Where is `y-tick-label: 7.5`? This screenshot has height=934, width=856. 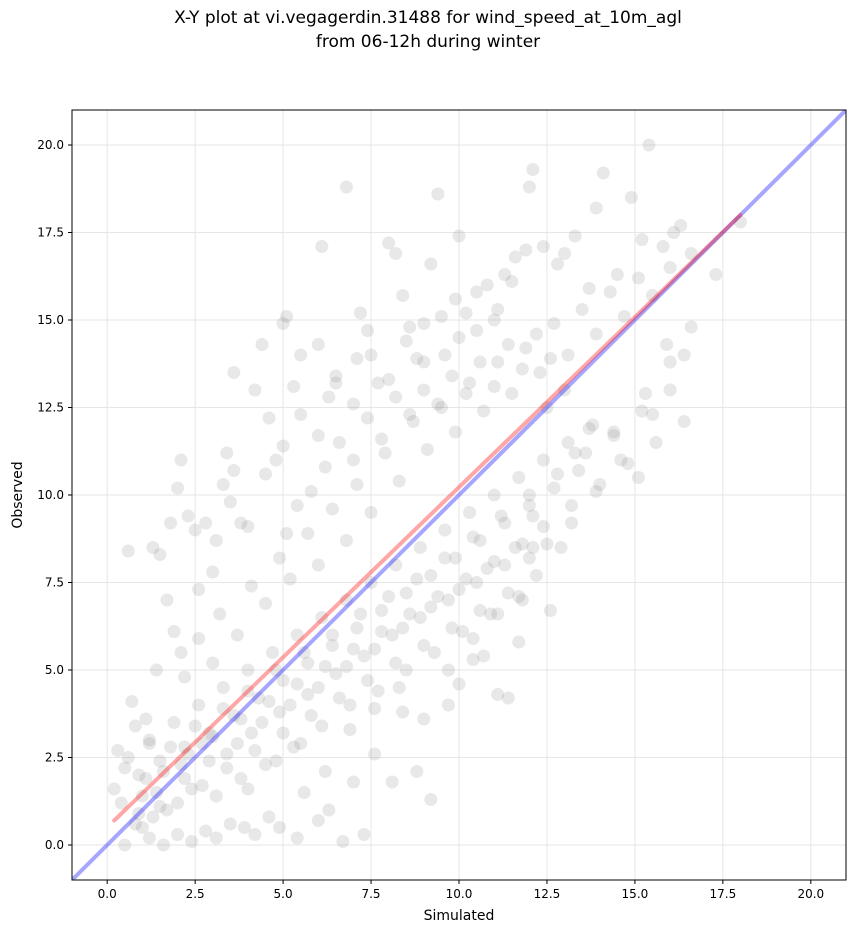
y-tick-label: 7.5 is located at coordinates (54, 583).